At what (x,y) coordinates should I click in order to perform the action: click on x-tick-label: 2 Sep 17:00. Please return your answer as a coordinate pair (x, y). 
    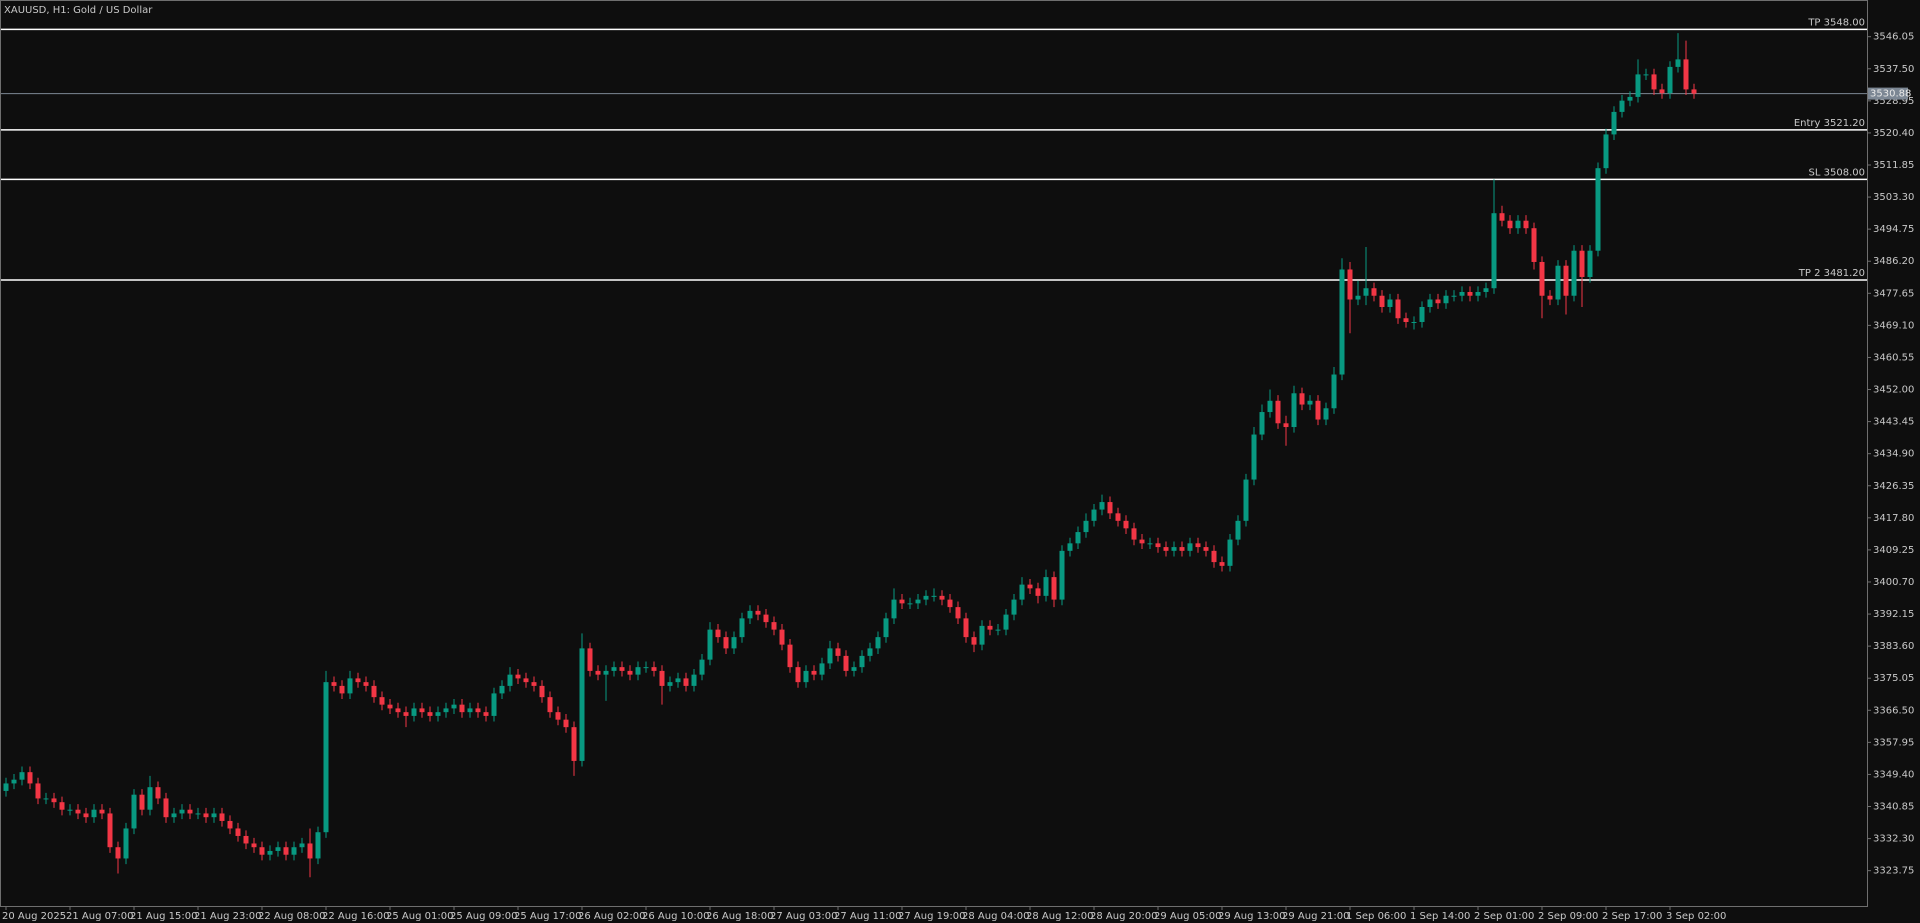
    Looking at the image, I should click on (1632, 916).